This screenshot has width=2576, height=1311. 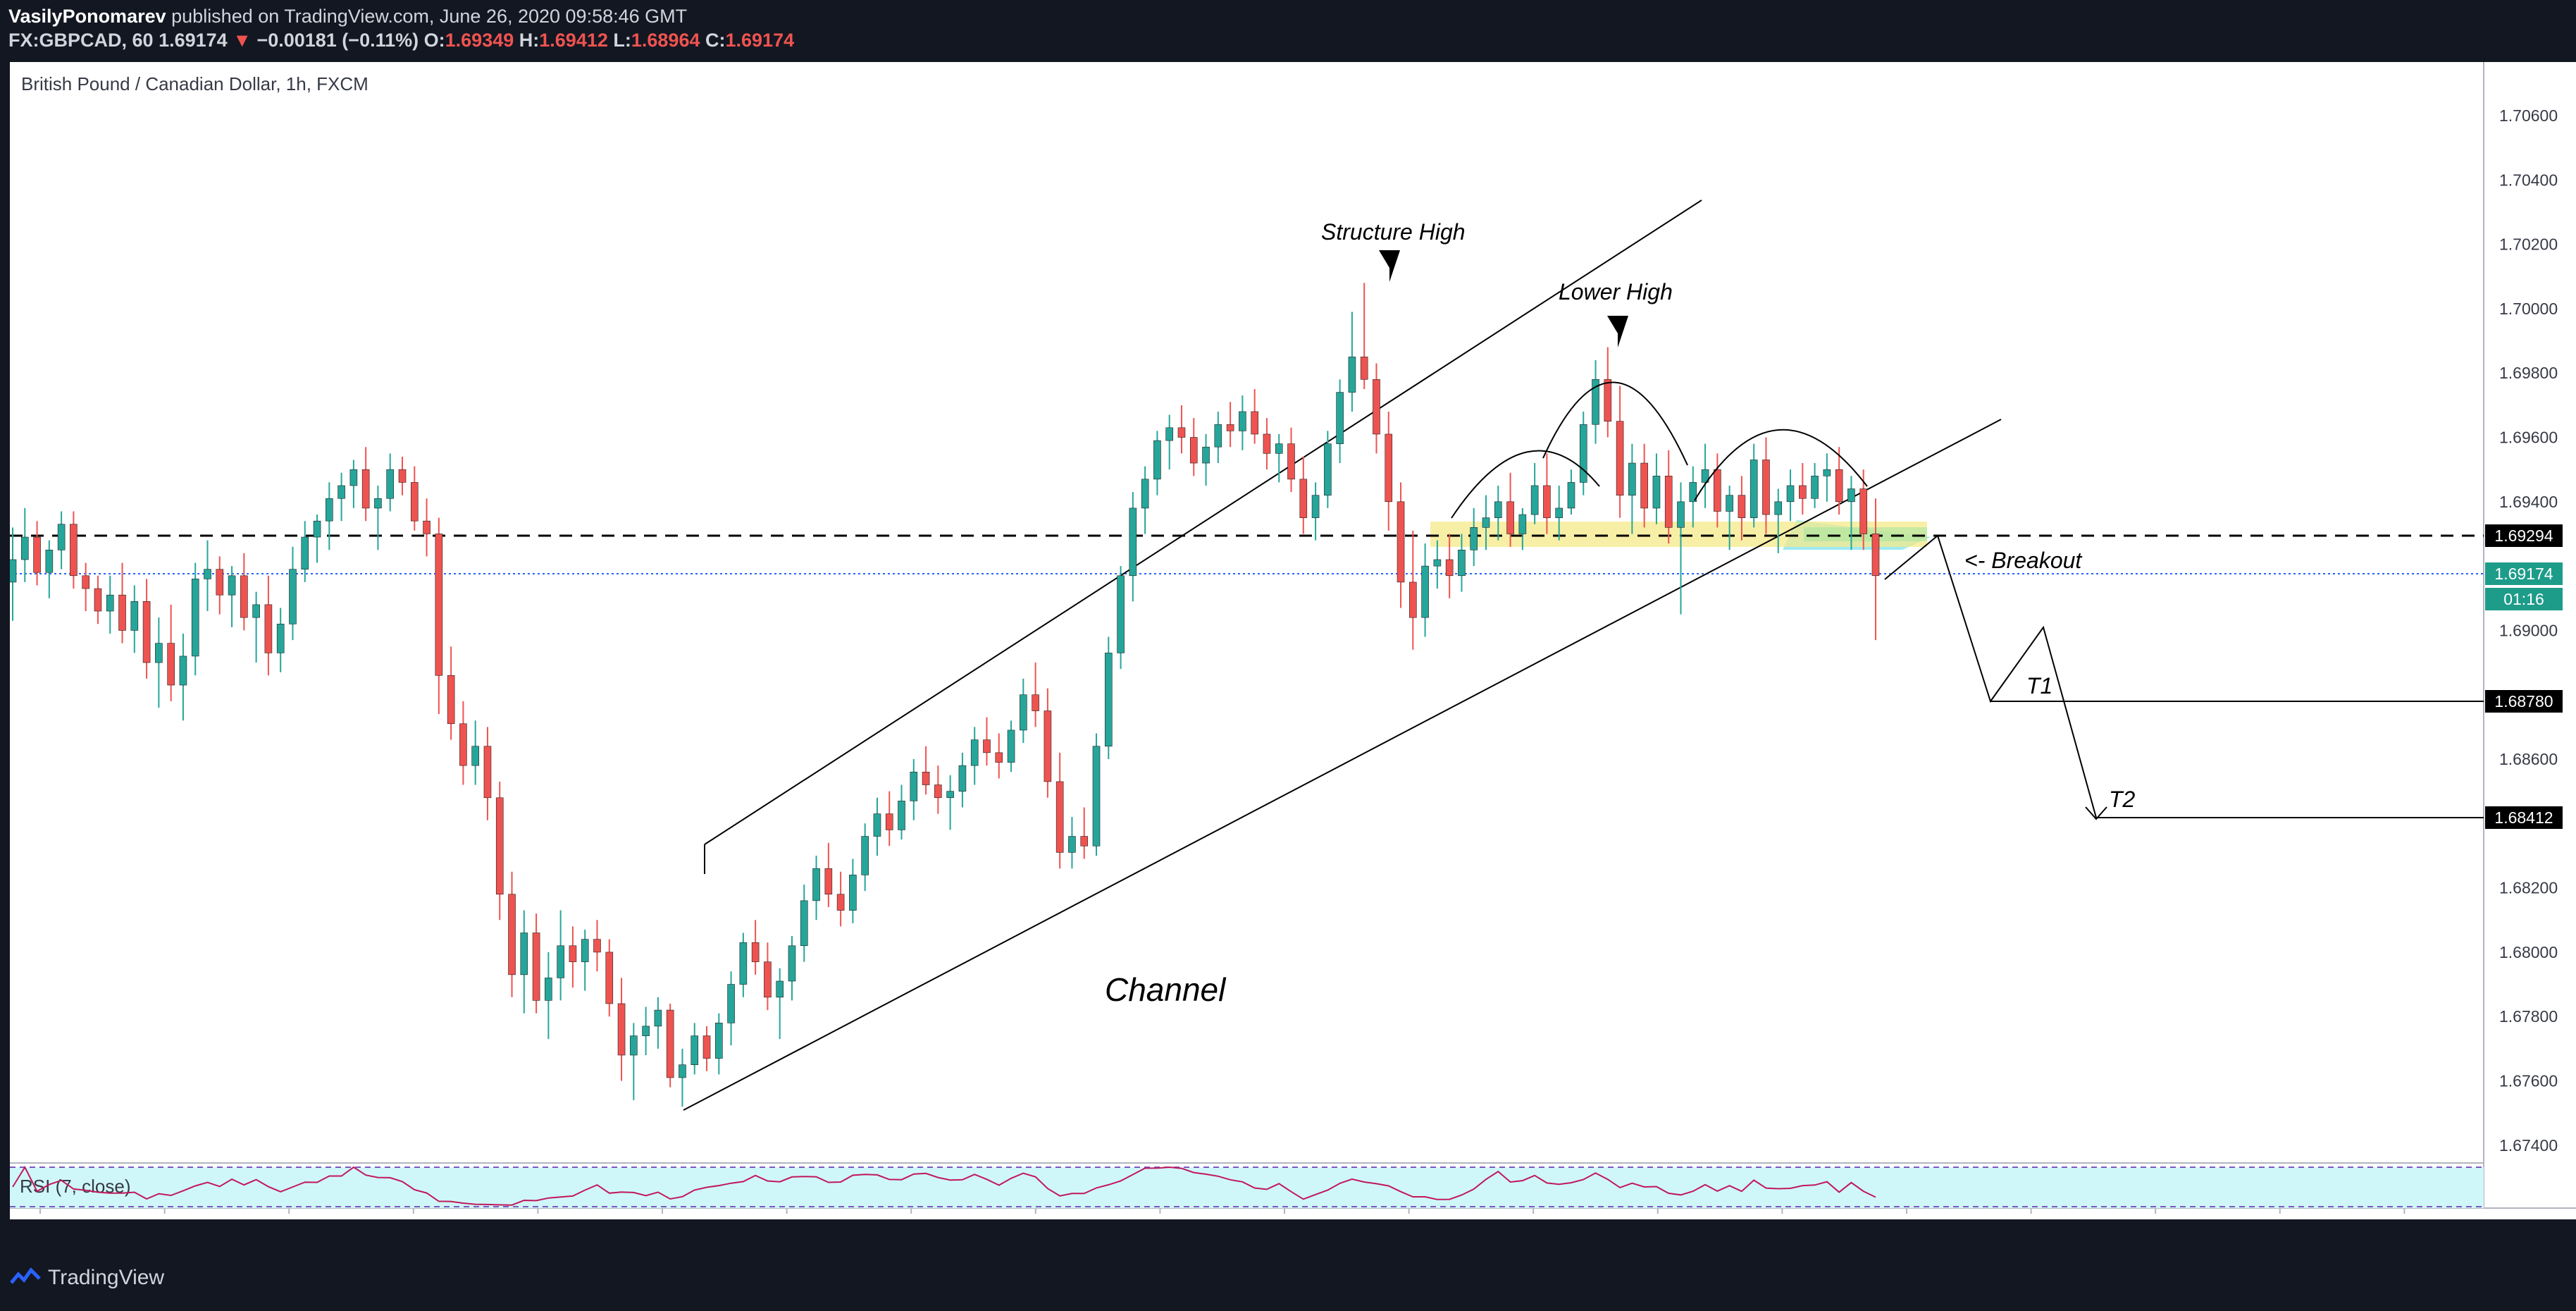 I want to click on footer-bar: TradingView, so click(x=1288, y=1265).